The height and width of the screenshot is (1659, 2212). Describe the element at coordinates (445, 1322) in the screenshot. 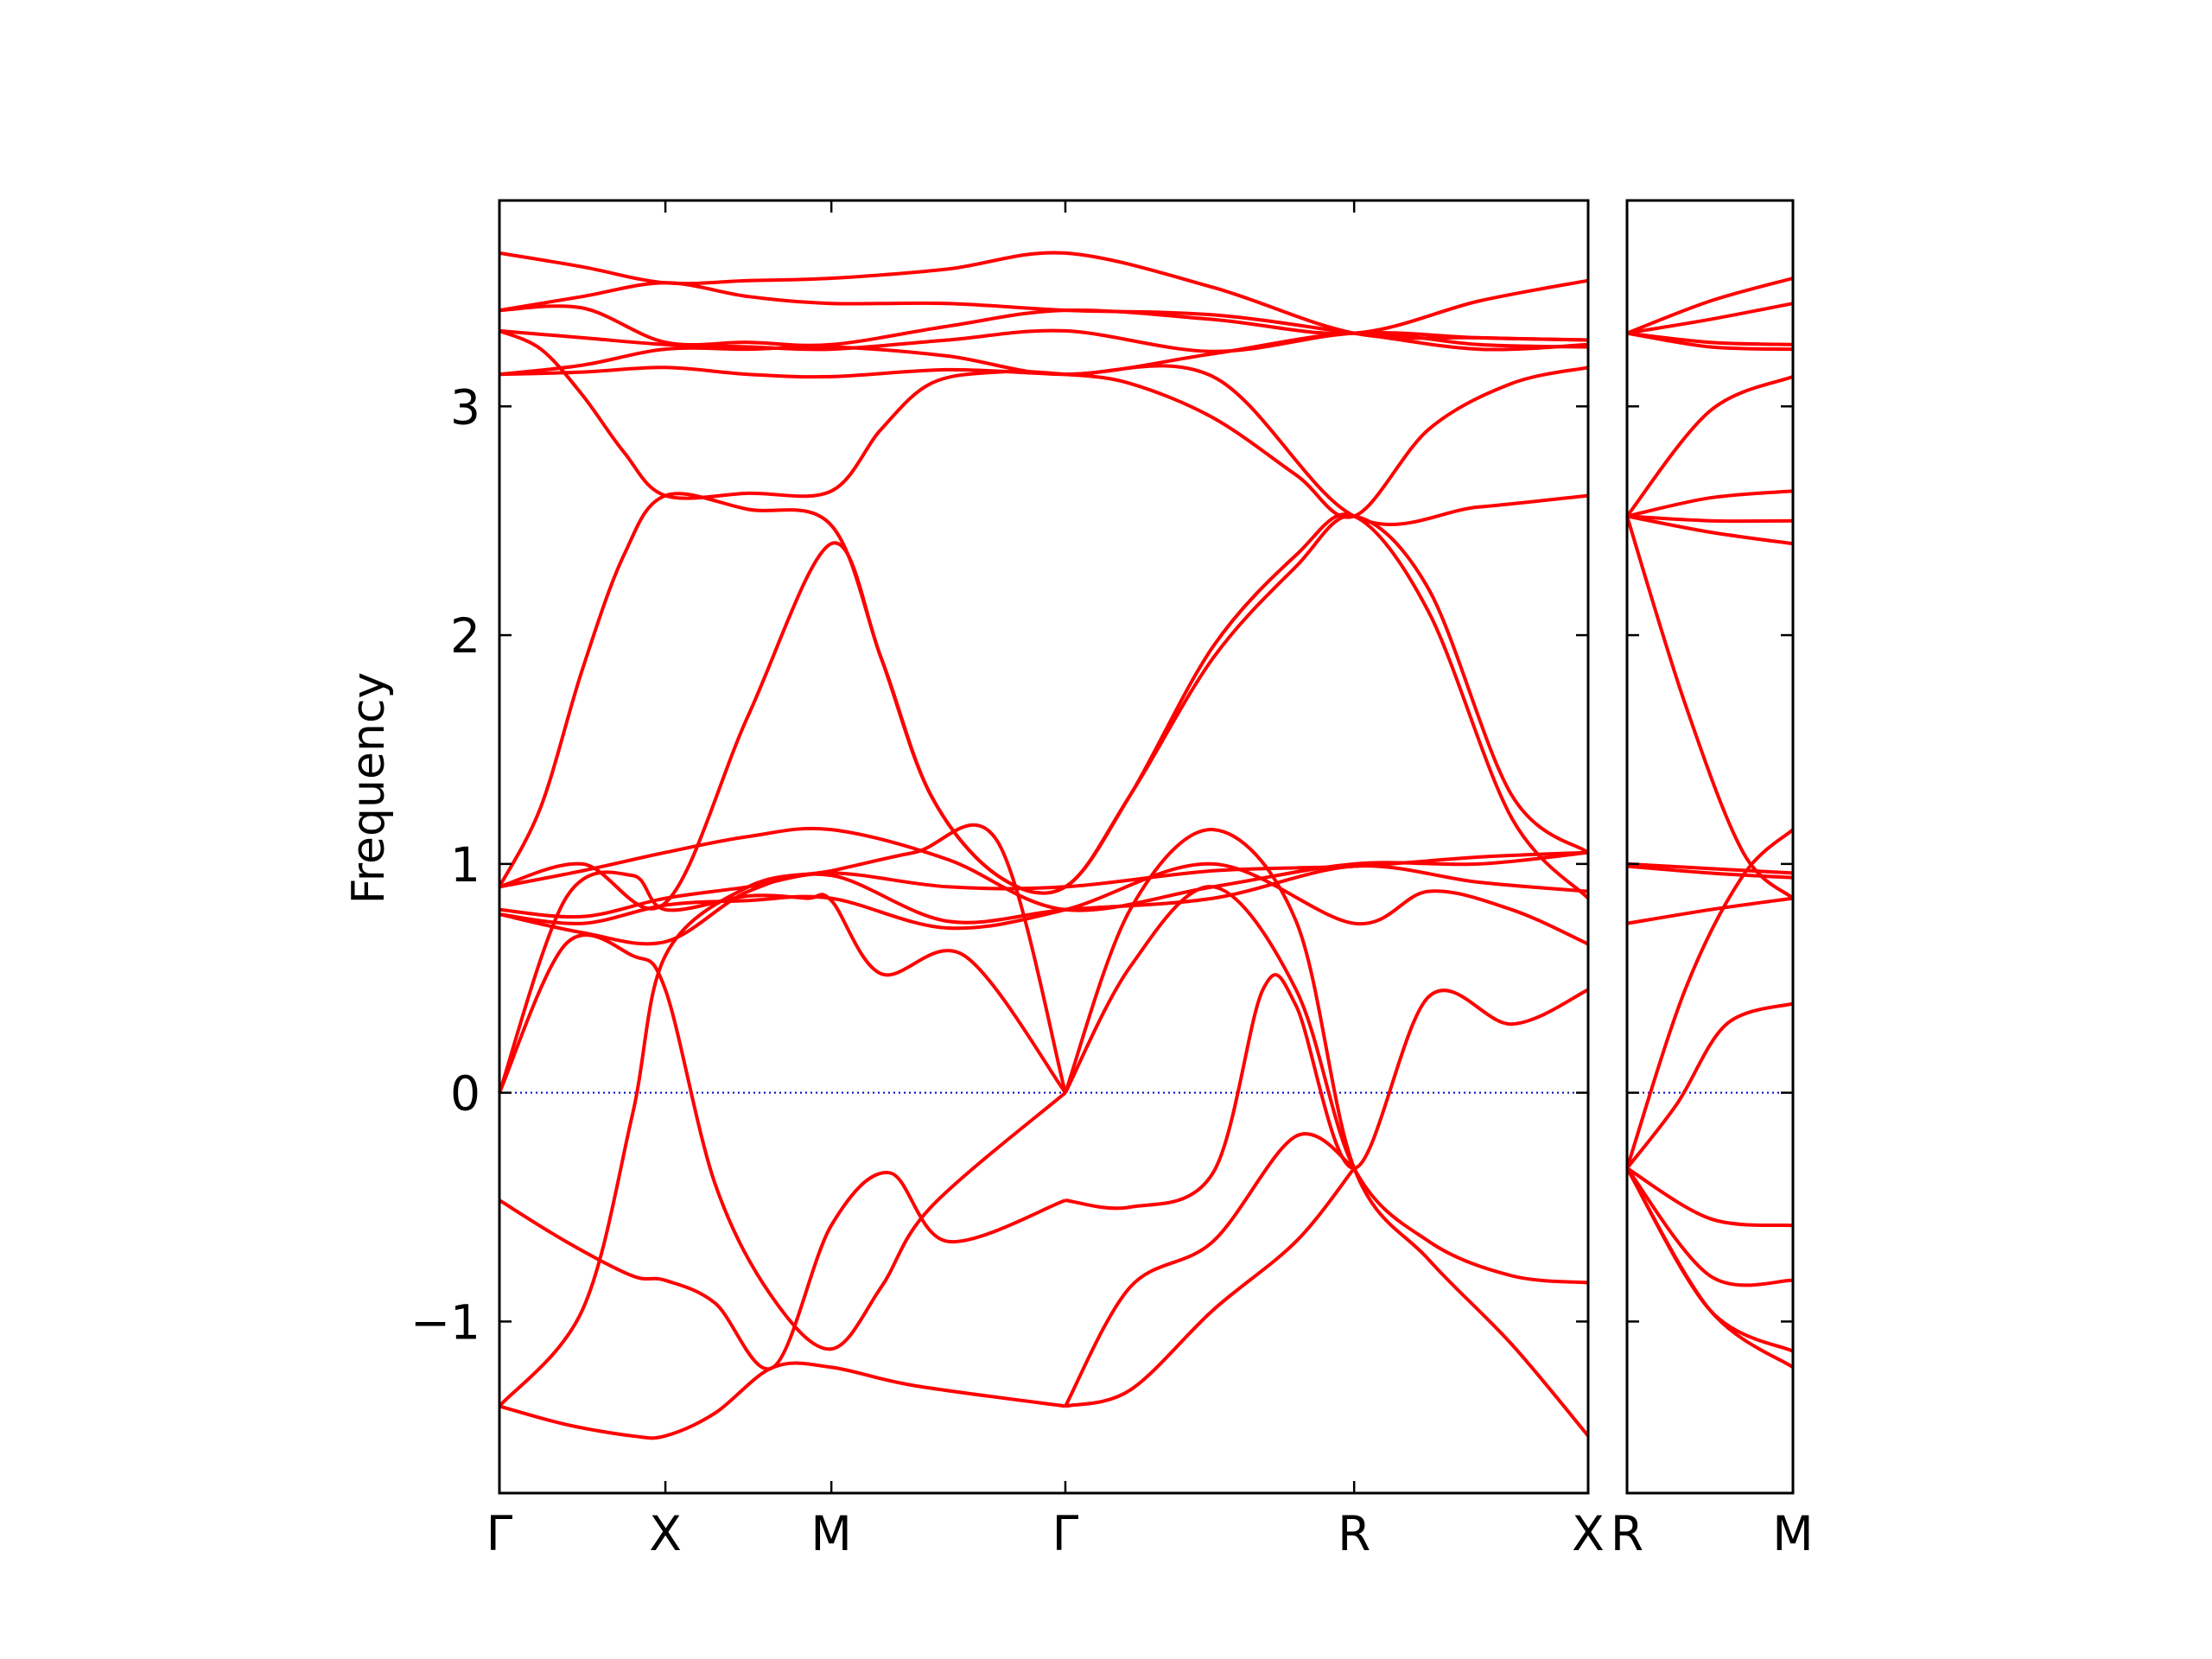

I see `y-tick-label: −1` at that location.